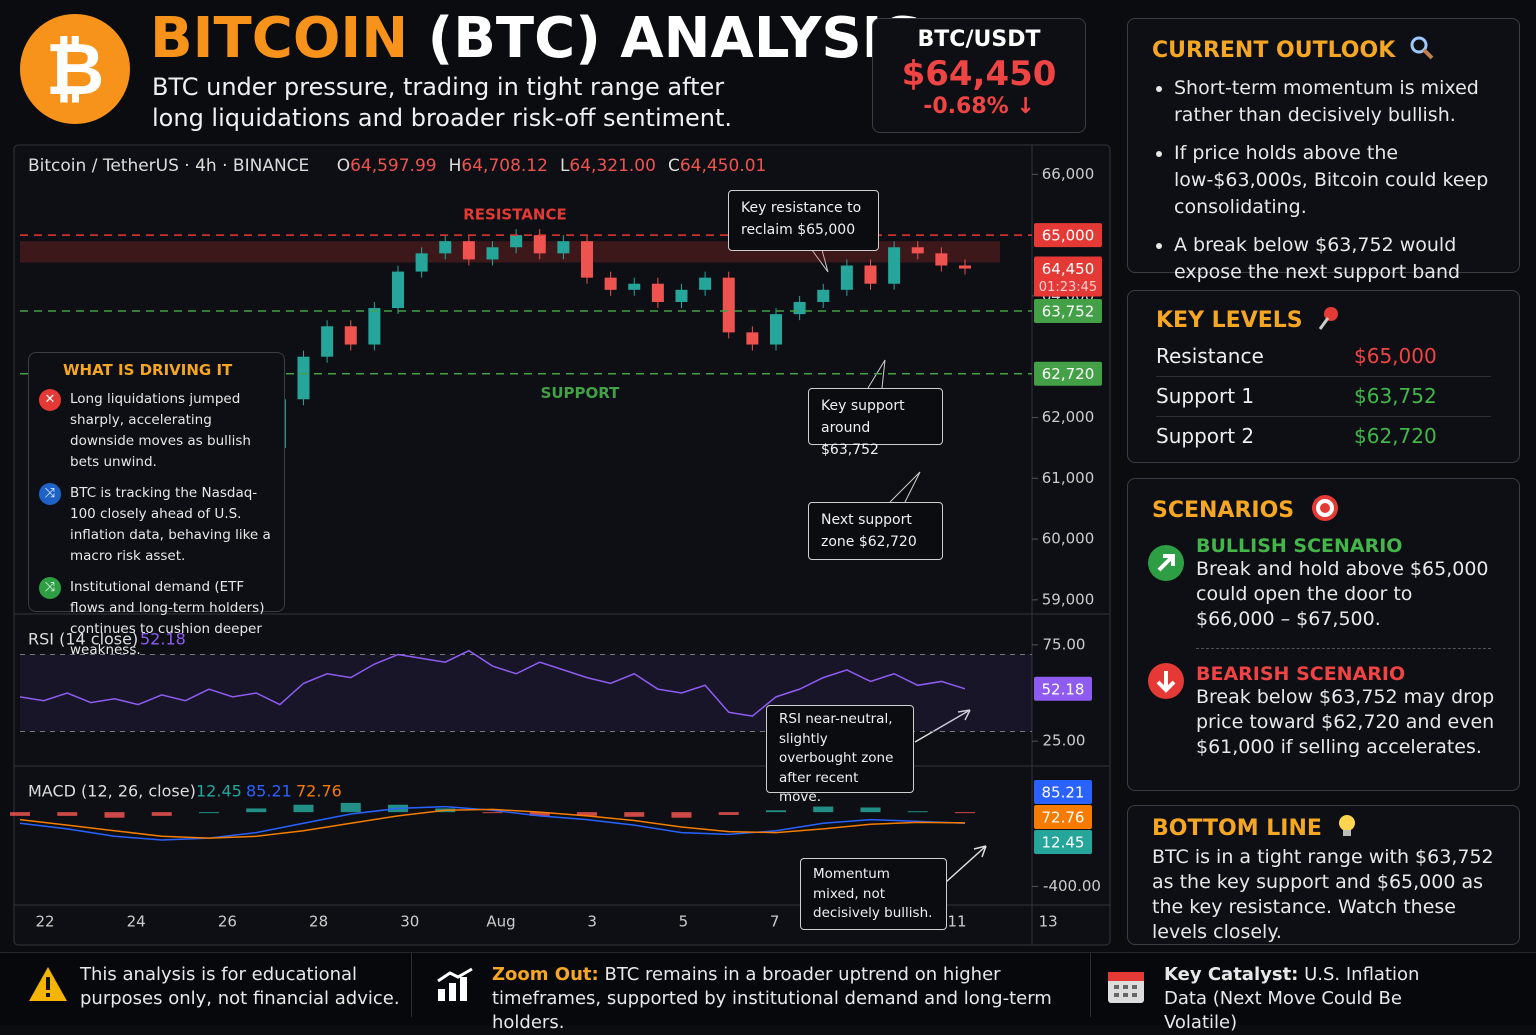 The image size is (1536, 1035). Describe the element at coordinates (227, 922) in the screenshot. I see `x-tick-label: 26` at that location.